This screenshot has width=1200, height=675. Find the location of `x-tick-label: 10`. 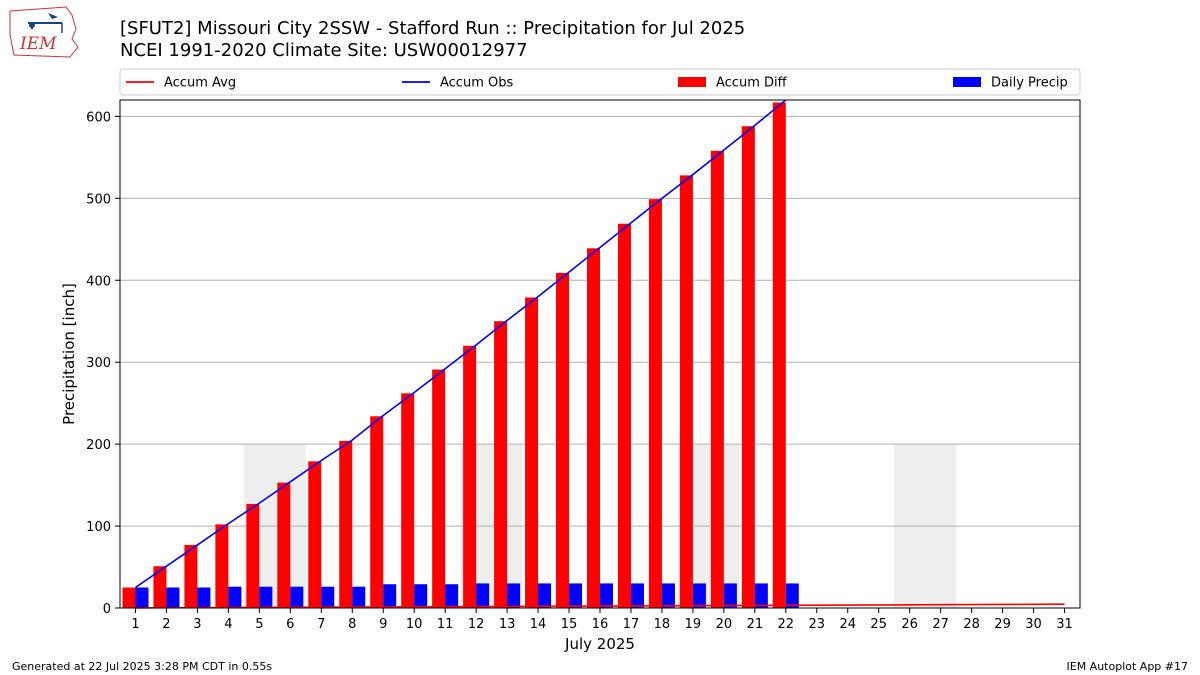

x-tick-label: 10 is located at coordinates (414, 624).